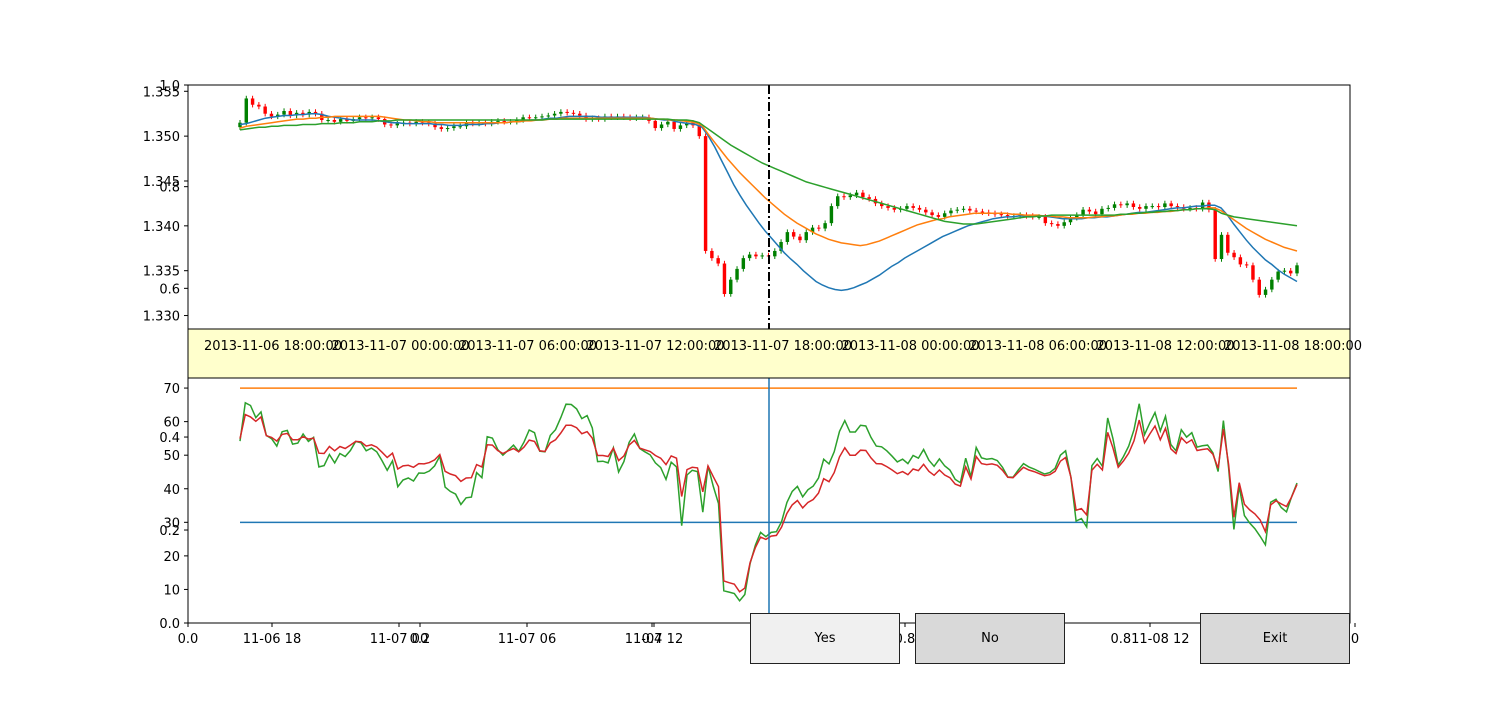  I want to click on y-tick-label: 70, so click(171, 389).